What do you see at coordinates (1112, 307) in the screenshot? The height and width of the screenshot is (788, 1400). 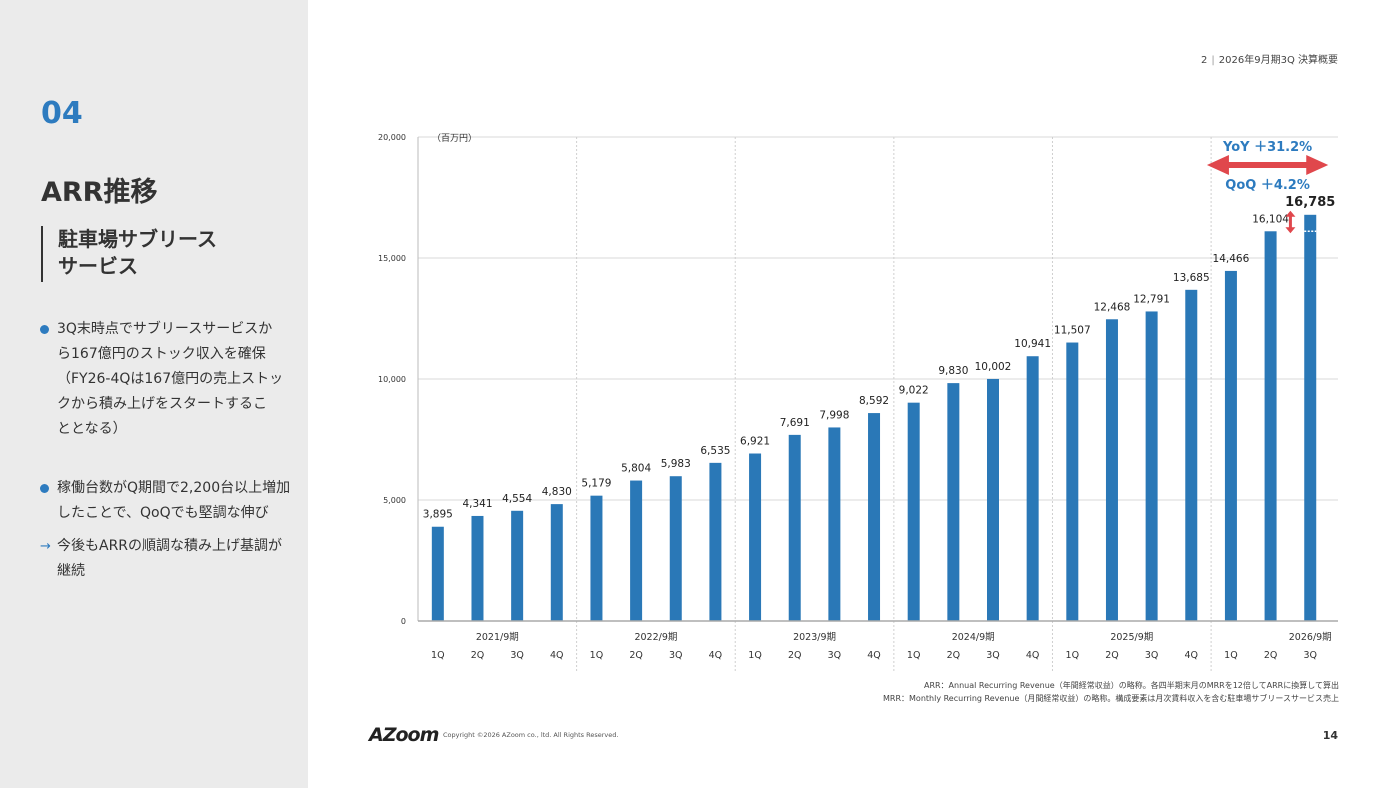 I see `value-label: 12,468` at bounding box center [1112, 307].